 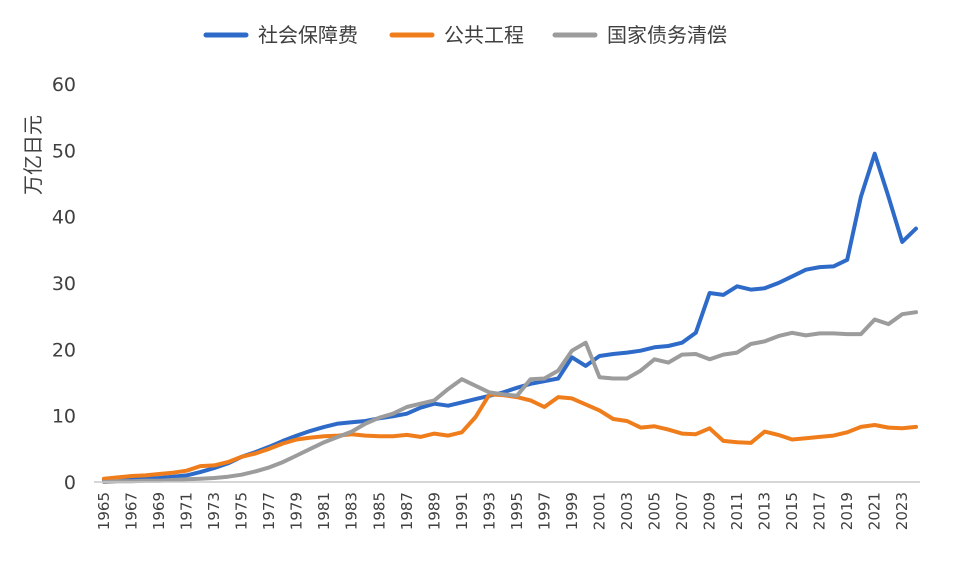 What do you see at coordinates (64, 151) in the screenshot?
I see `y-tick-label: 50` at bounding box center [64, 151].